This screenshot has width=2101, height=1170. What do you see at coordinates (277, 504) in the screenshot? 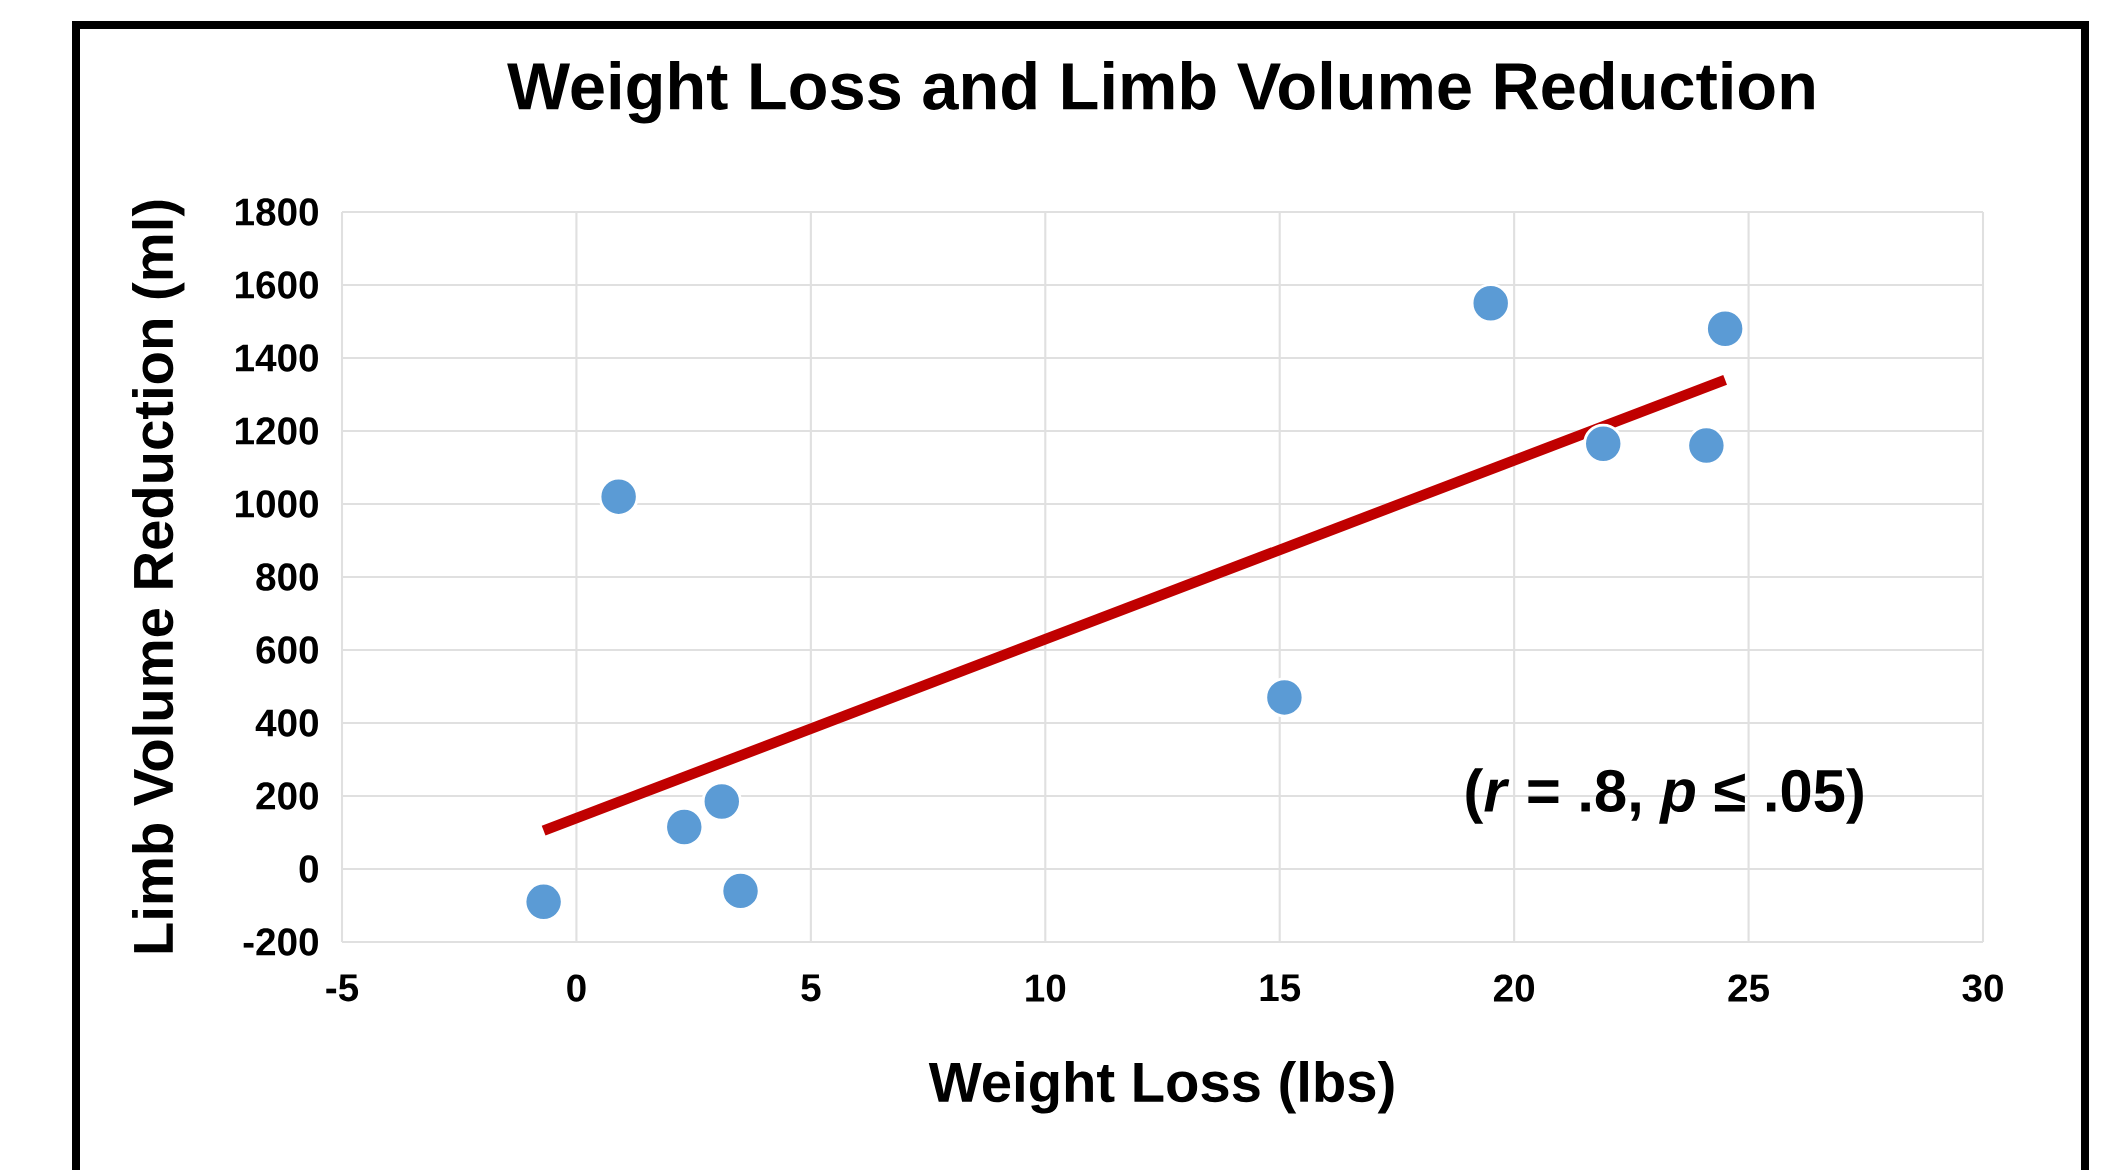
I see `y-tick-label: 1000` at bounding box center [277, 504].